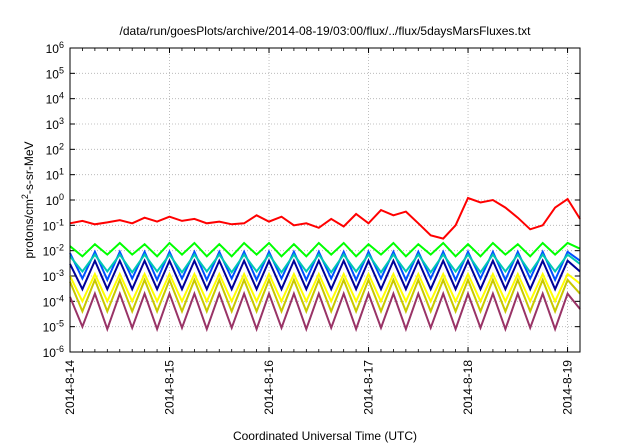 This screenshot has height=448, width=640. I want to click on y-tick-label: 10⁻³, so click(53, 276).